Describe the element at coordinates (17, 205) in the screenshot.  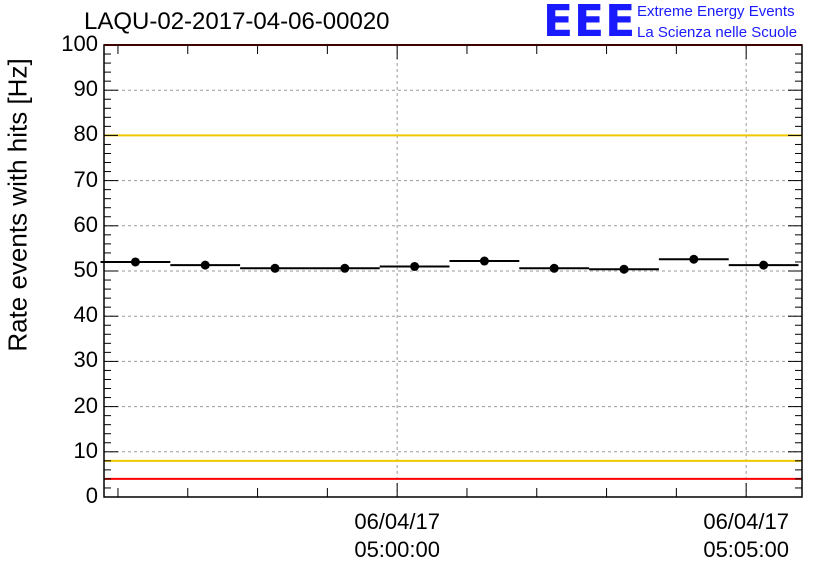
I see `y-axis-label: Rate events with hits [Hz]` at that location.